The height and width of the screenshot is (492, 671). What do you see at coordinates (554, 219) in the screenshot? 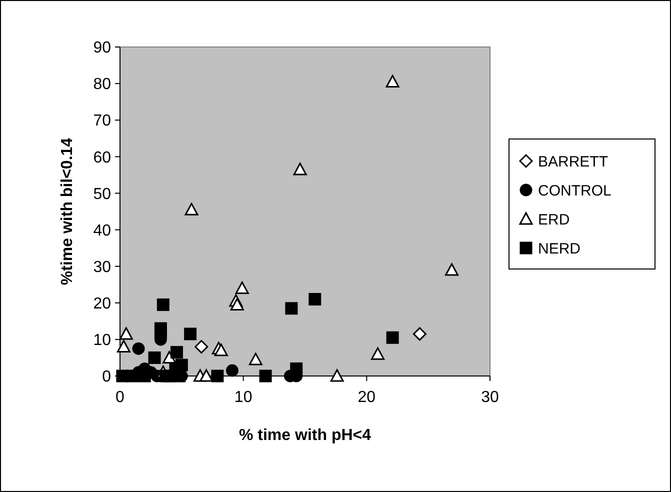
I see `legend-label: ERD` at bounding box center [554, 219].